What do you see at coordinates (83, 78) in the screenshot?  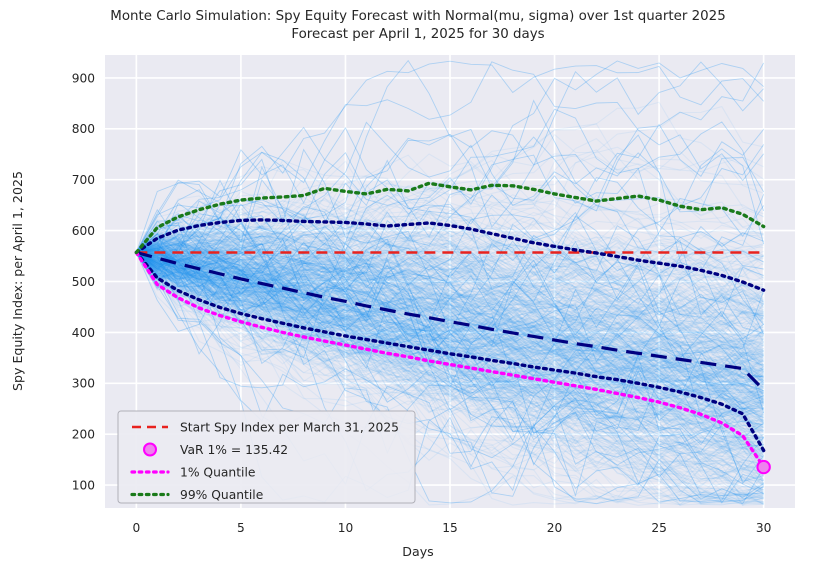 I see `y-tick-label: 900` at bounding box center [83, 78].